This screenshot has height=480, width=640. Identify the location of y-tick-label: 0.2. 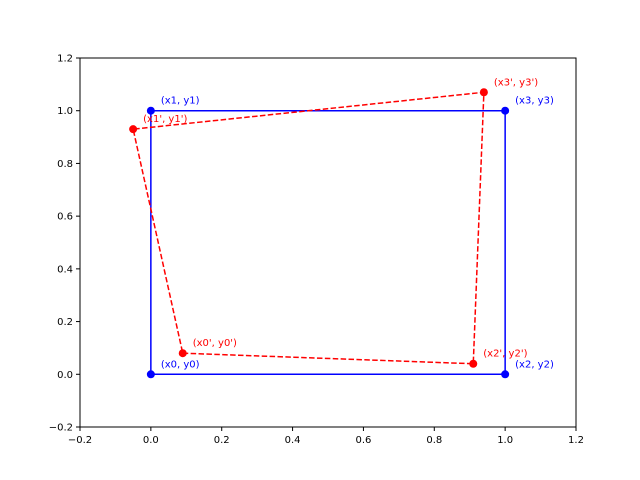
(65, 322).